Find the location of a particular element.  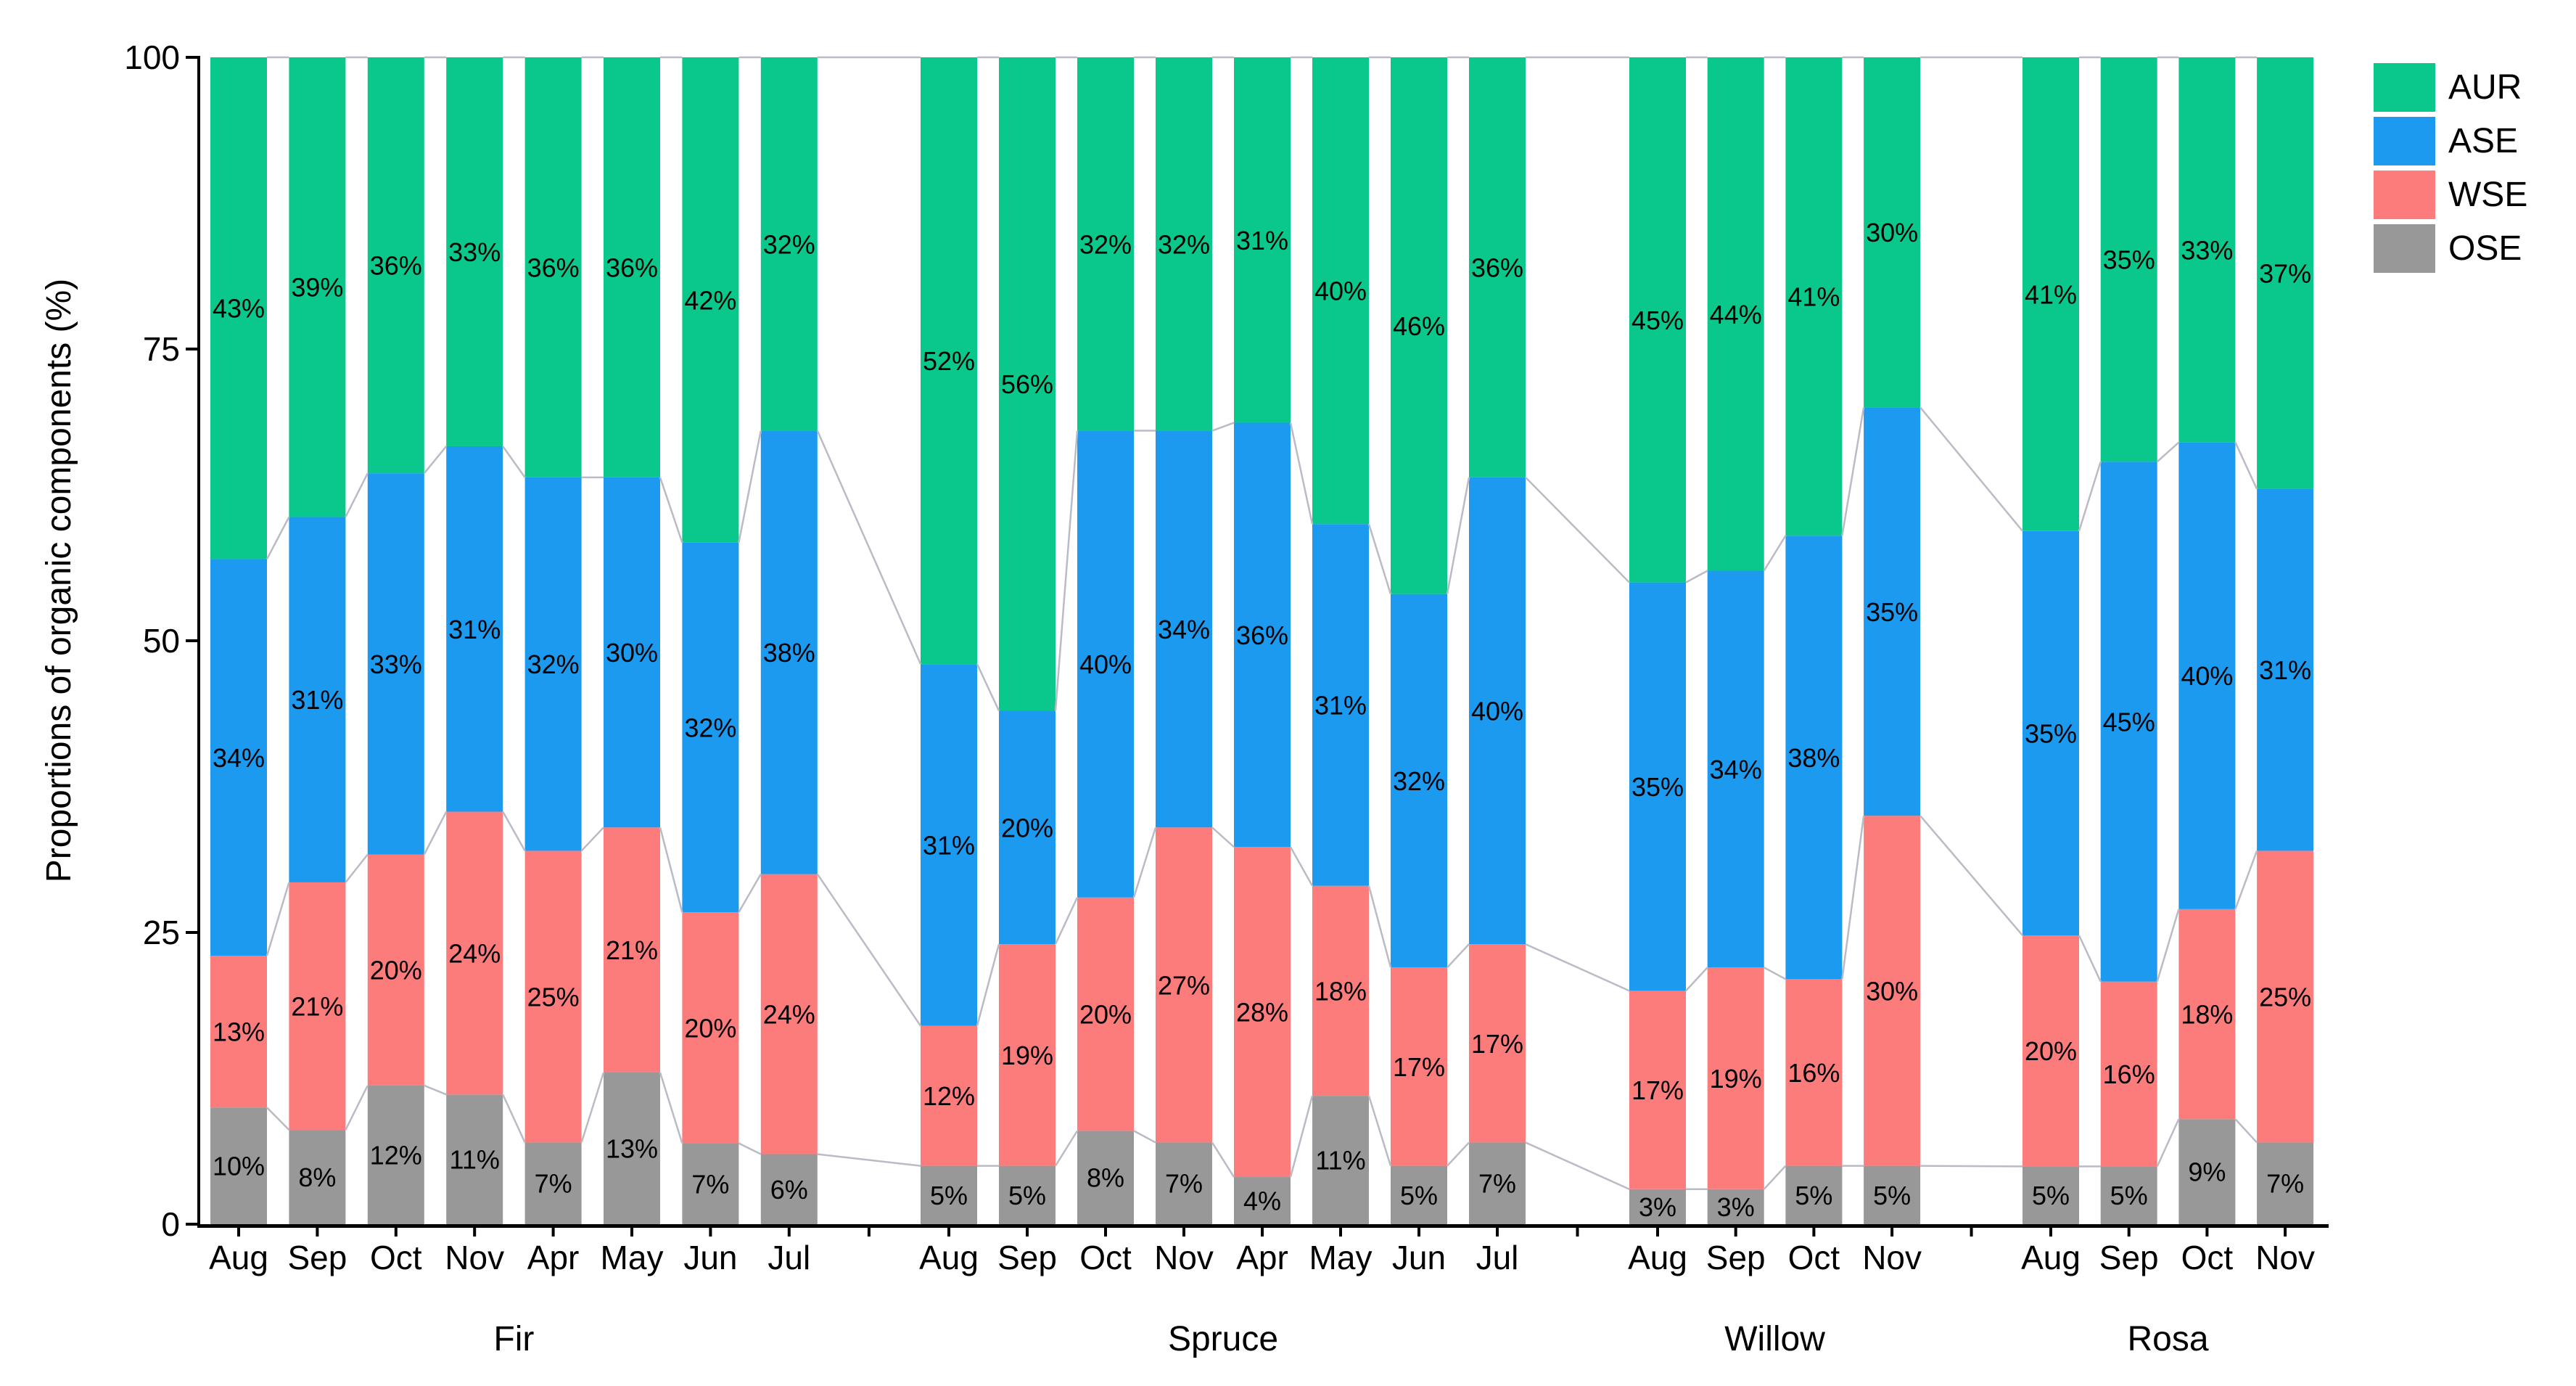

y-tick-label: 25 is located at coordinates (161, 932).